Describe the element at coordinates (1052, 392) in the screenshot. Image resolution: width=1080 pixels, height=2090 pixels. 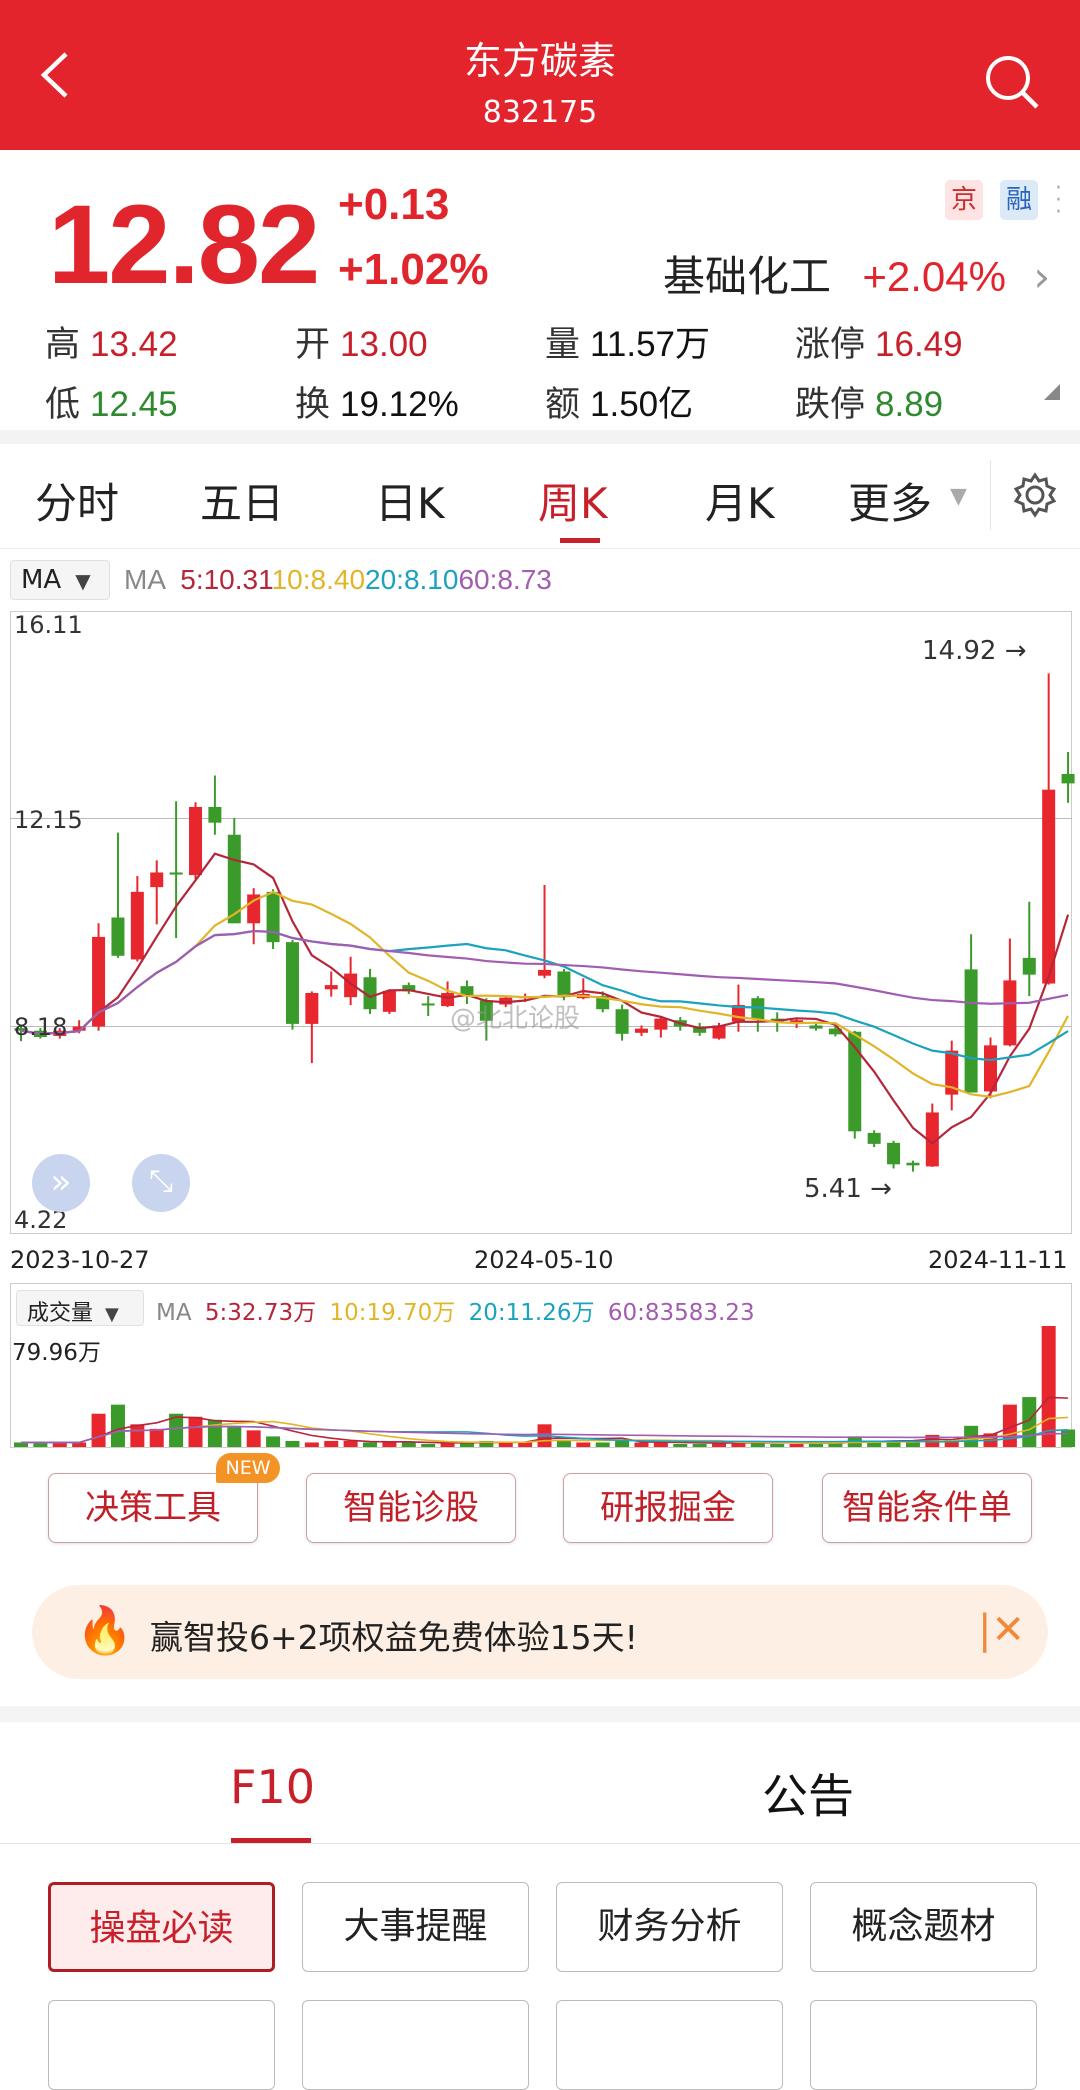
I see `expand-triangle-icon` at that location.